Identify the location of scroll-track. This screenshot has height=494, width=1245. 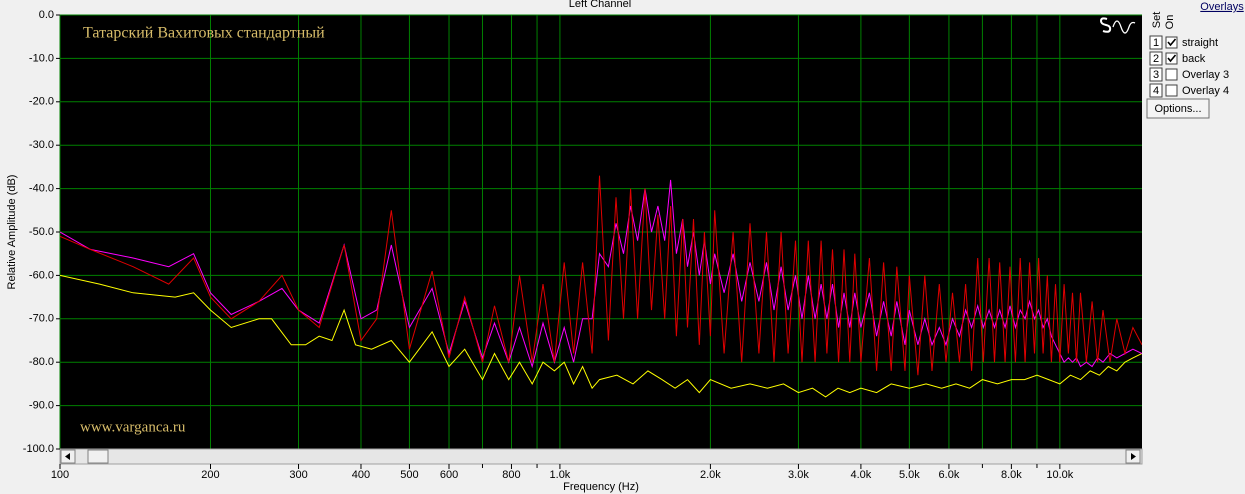
(601, 456).